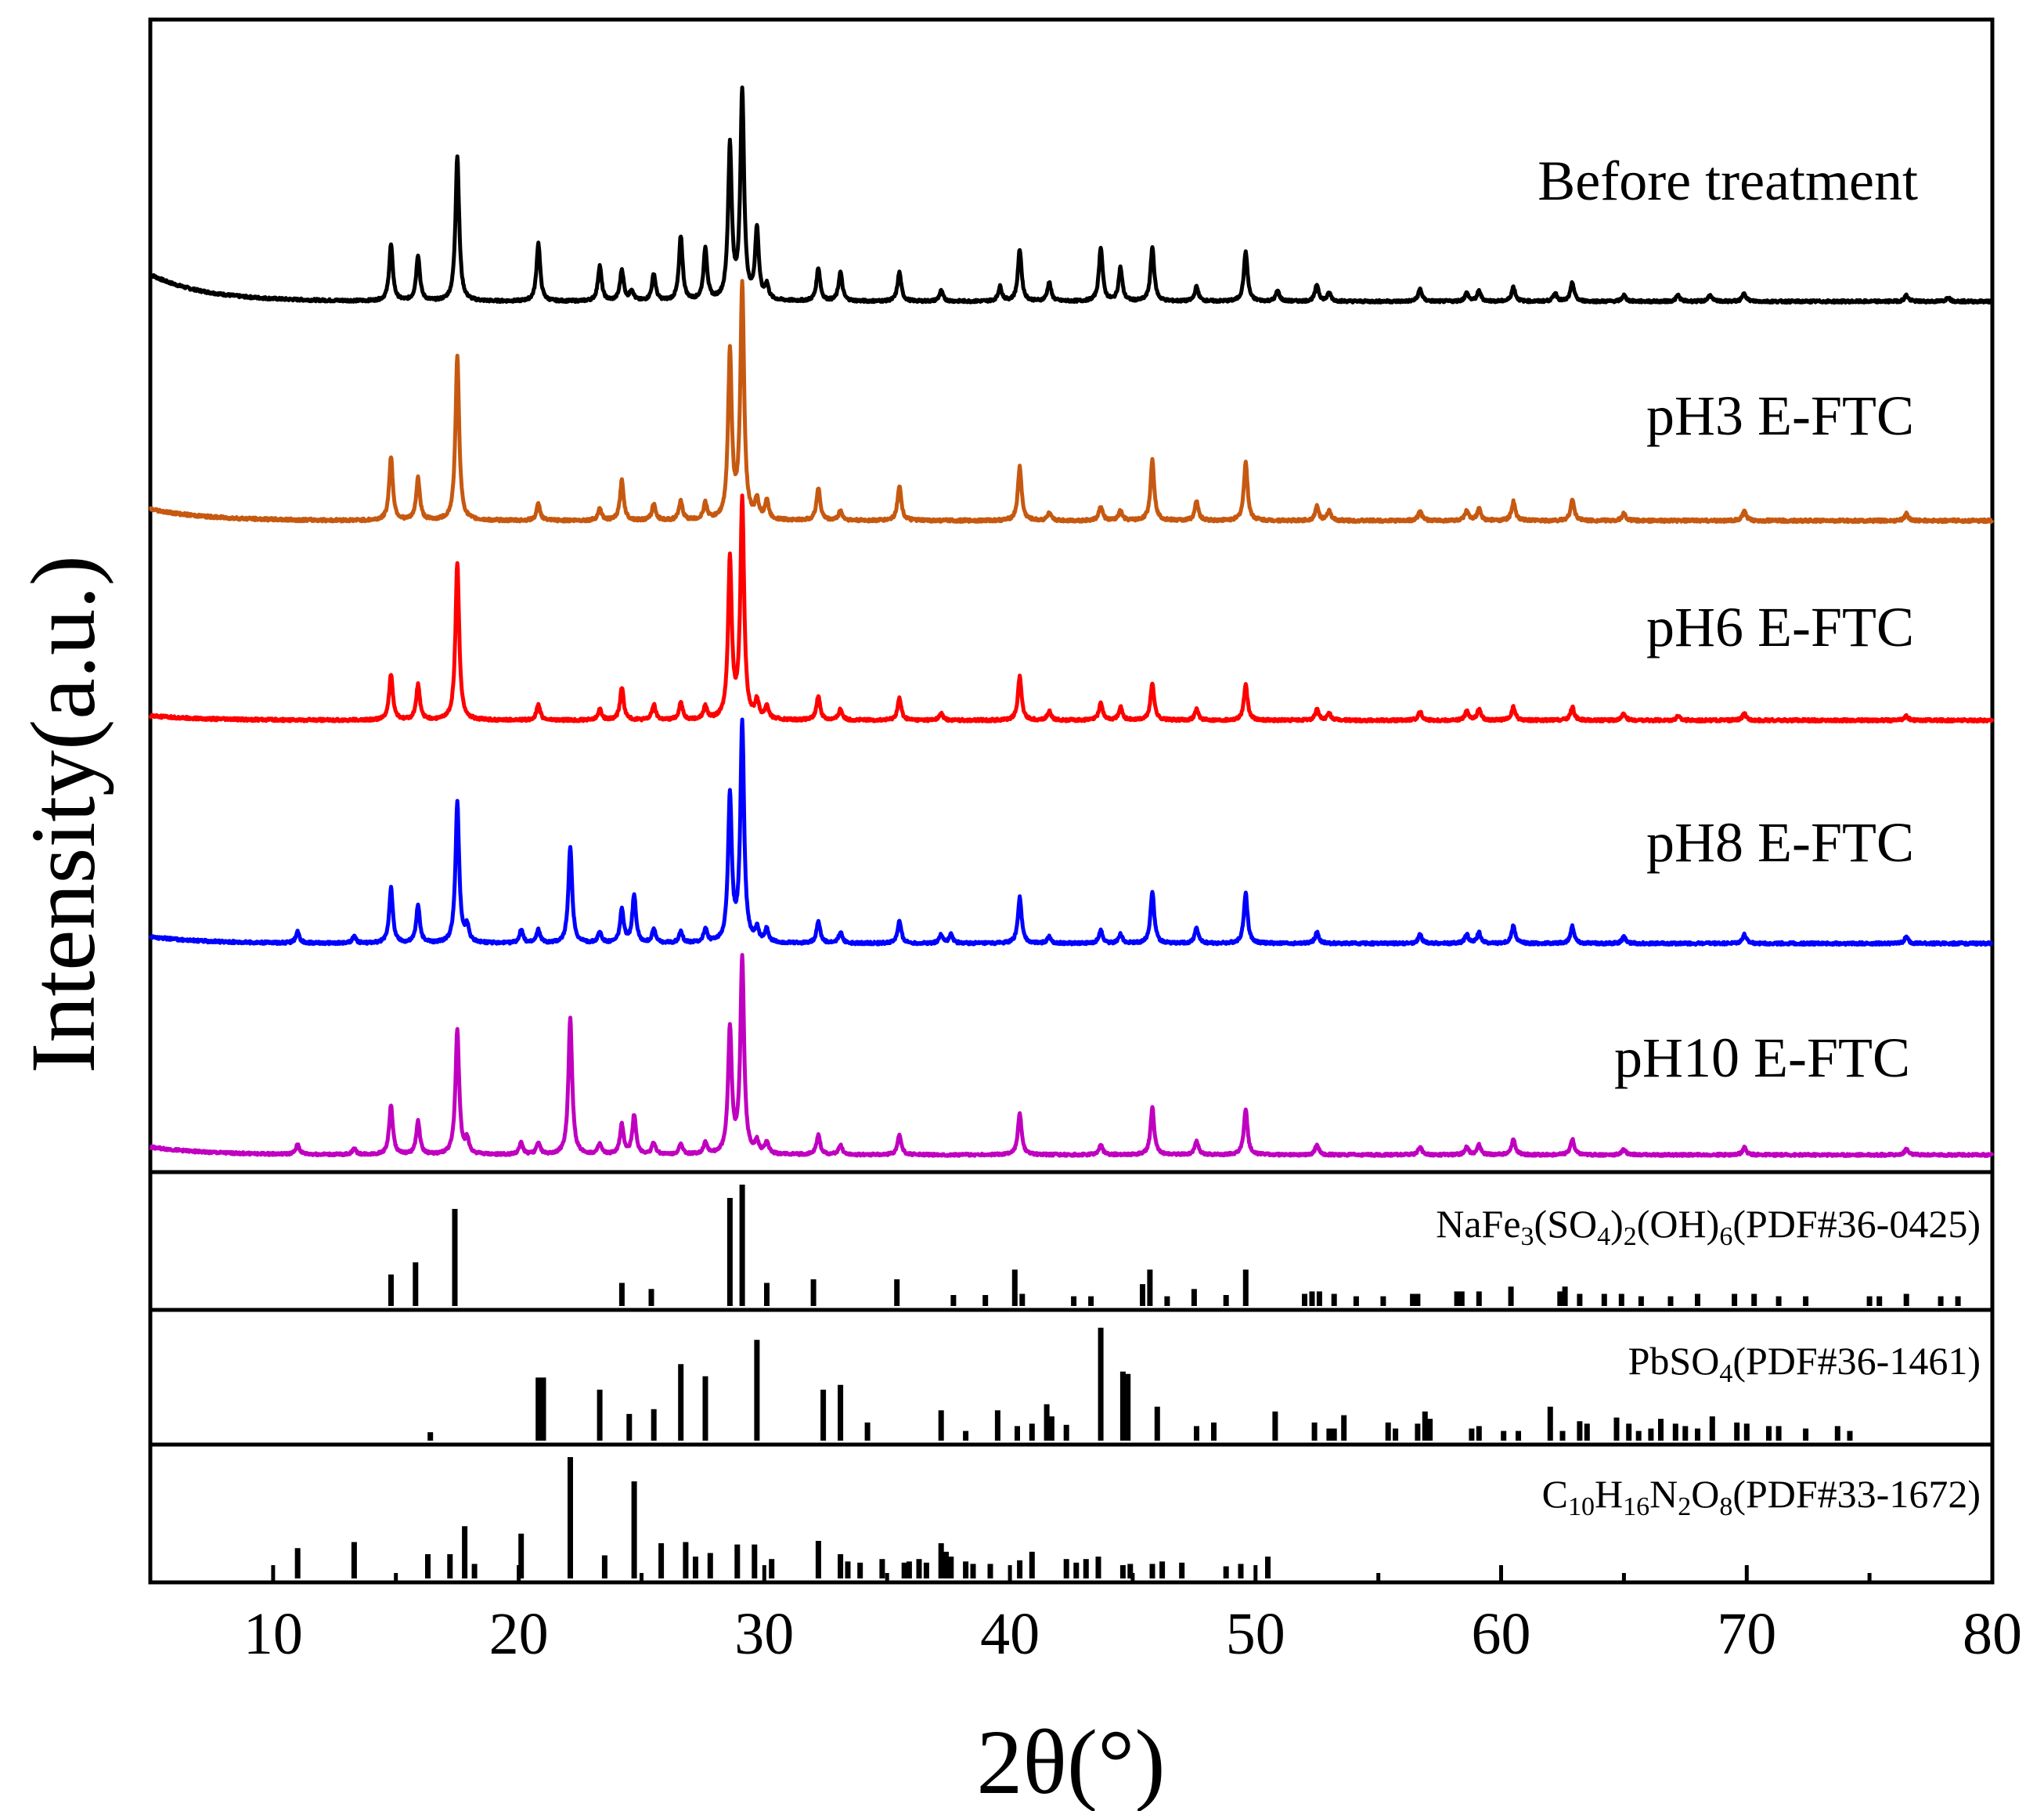 The image size is (2044, 1811). I want to click on x-tick-label: 80, so click(1992, 1634).